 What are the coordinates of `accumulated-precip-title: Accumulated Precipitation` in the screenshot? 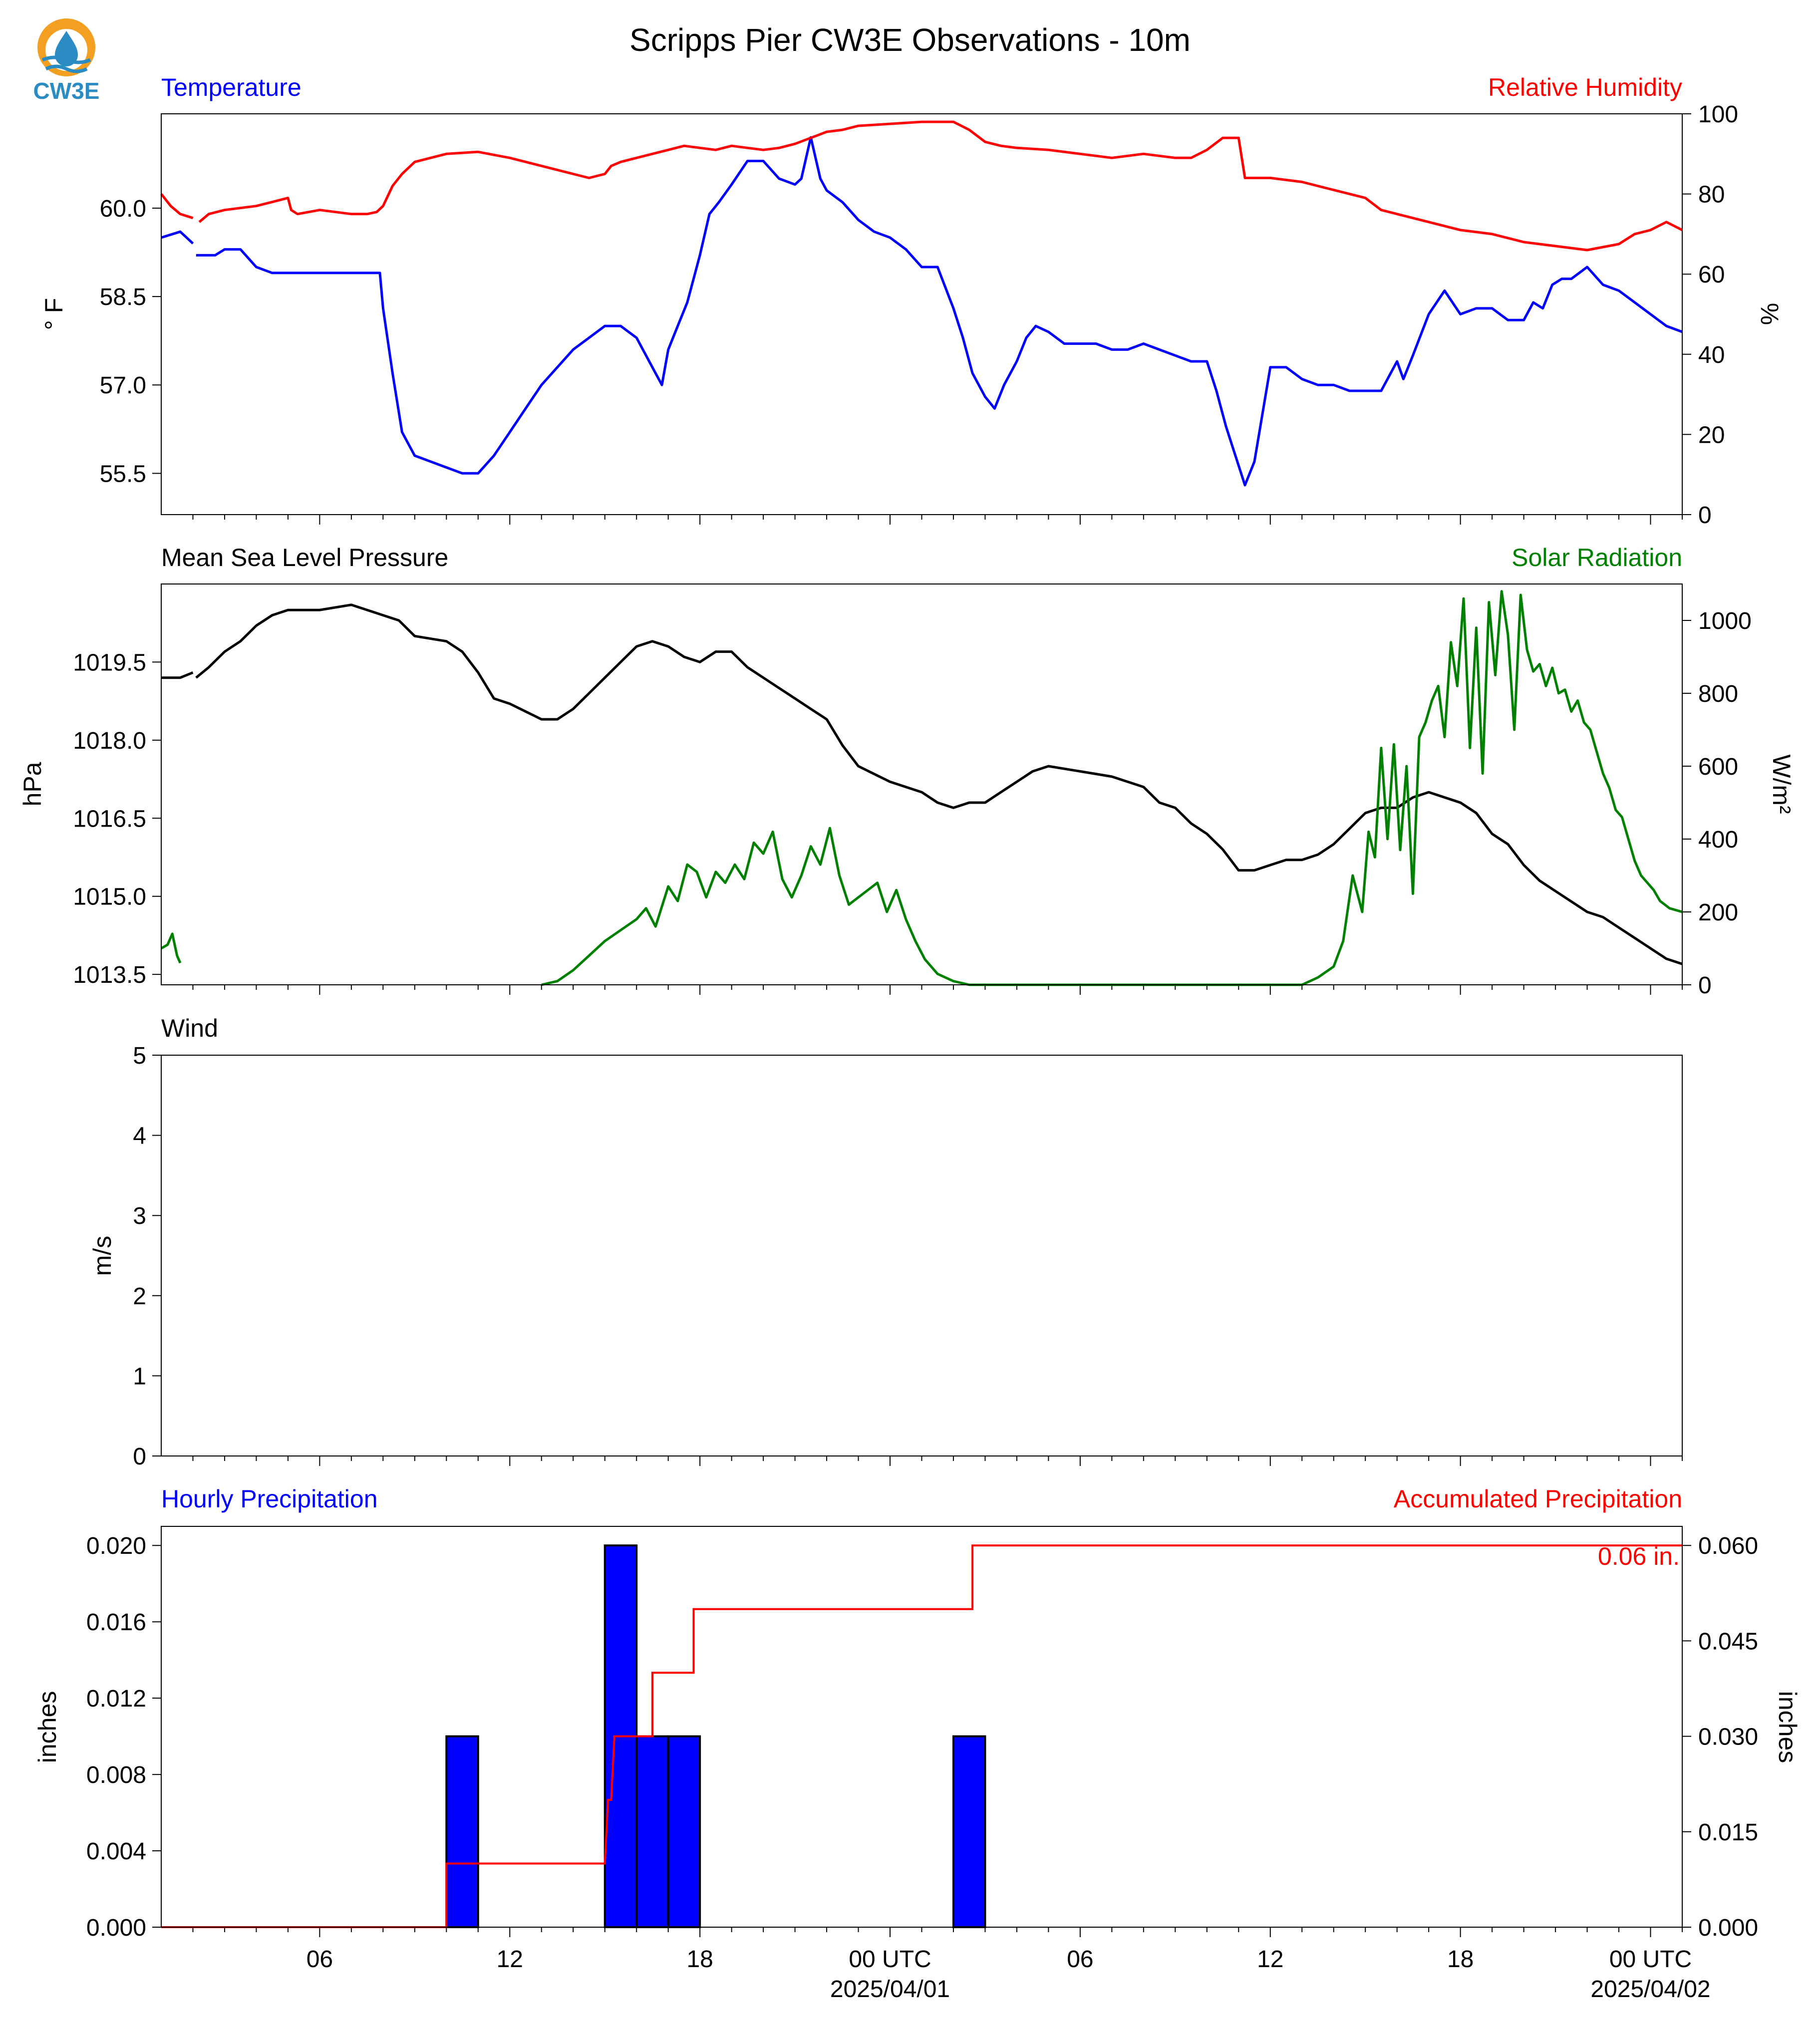 It's located at (1538, 1499).